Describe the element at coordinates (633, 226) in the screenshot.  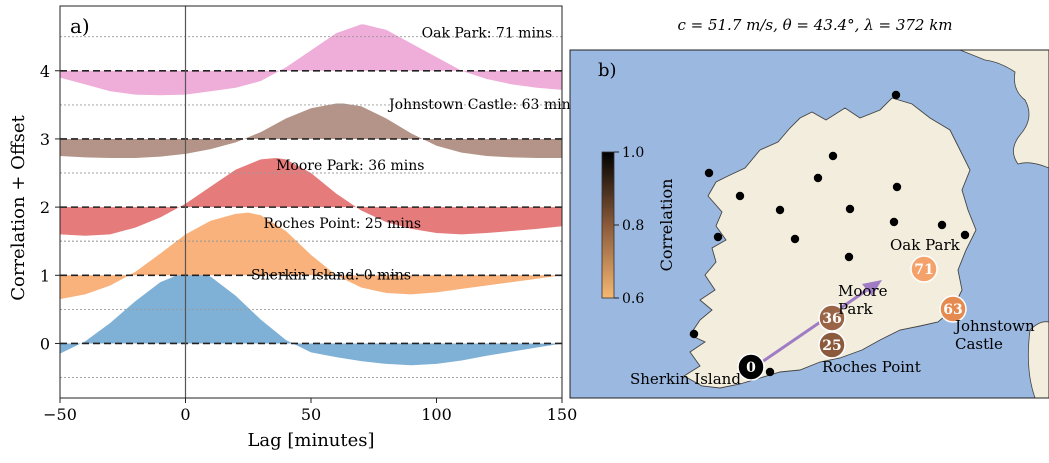
I see `colorbar-tick-label: 0.8` at that location.